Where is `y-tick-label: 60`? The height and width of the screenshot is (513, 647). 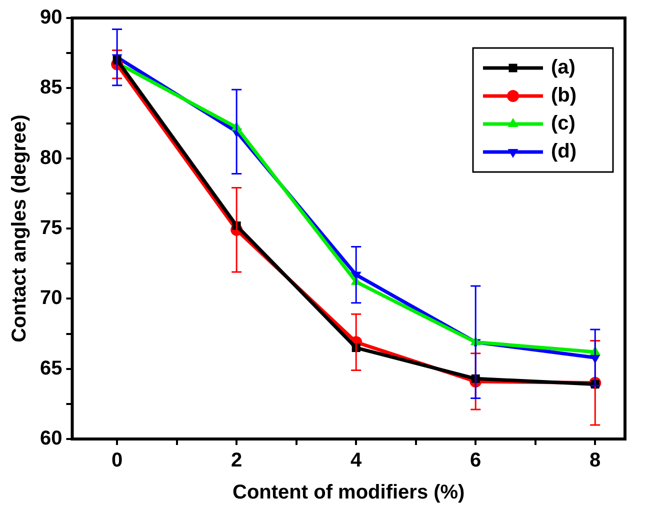
y-tick-label: 60 is located at coordinates (51, 439).